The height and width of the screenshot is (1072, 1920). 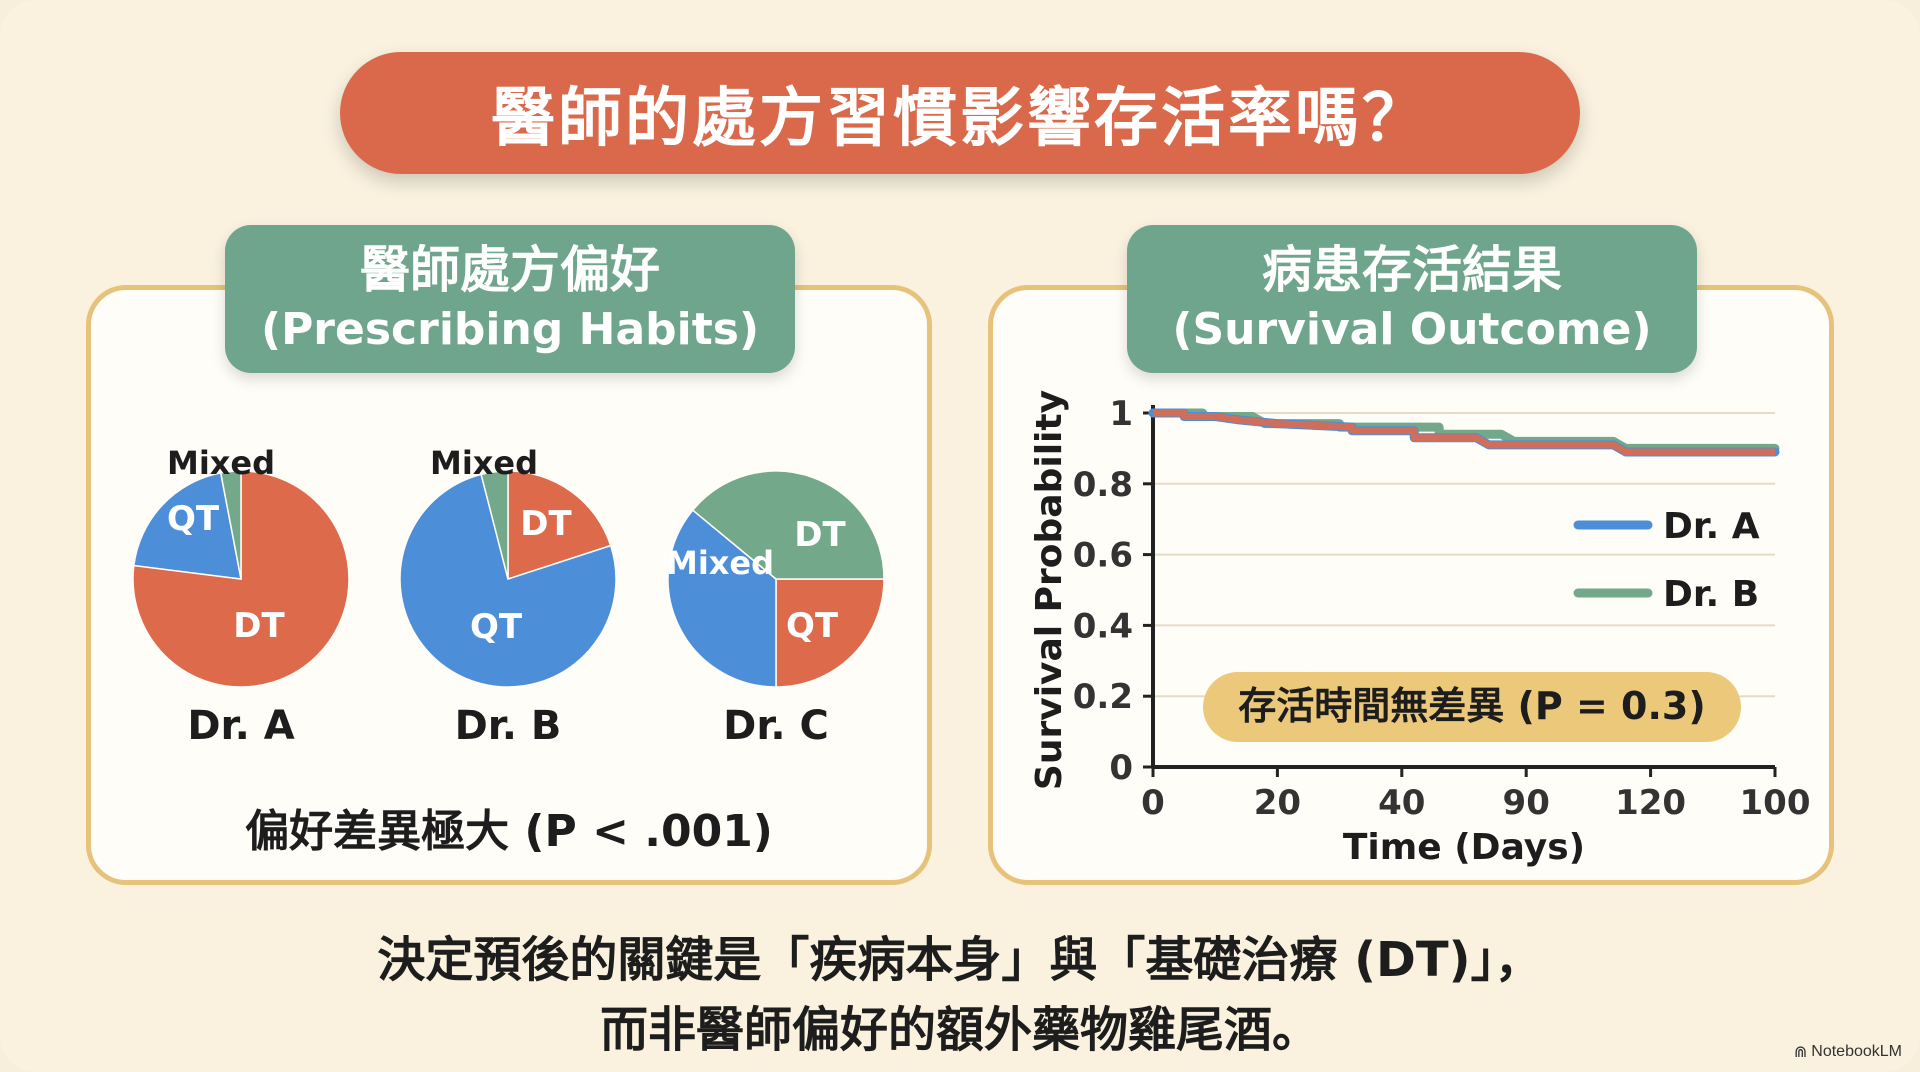 What do you see at coordinates (1526, 803) in the screenshot?
I see `x-tick-label: 90` at bounding box center [1526, 803].